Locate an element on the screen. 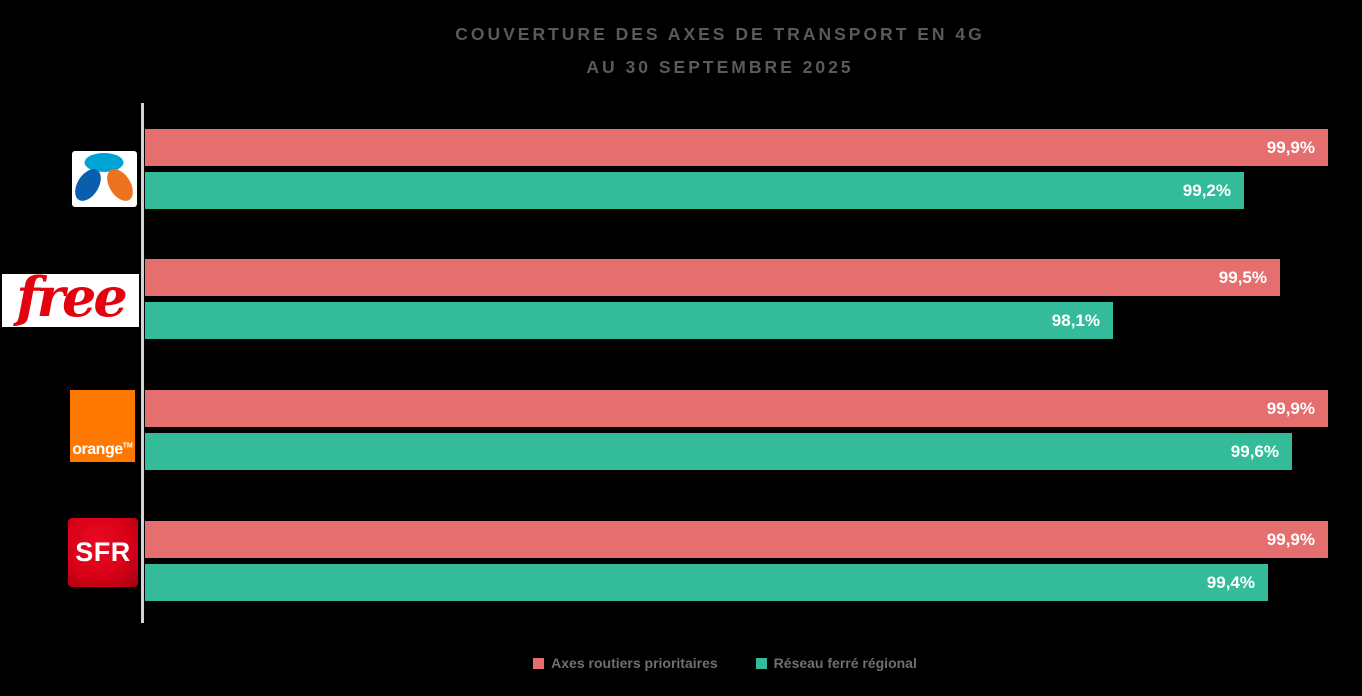 The width and height of the screenshot is (1362, 696). value-label-bouygues-reseau-ferre: 99,2% is located at coordinates (1206, 190).